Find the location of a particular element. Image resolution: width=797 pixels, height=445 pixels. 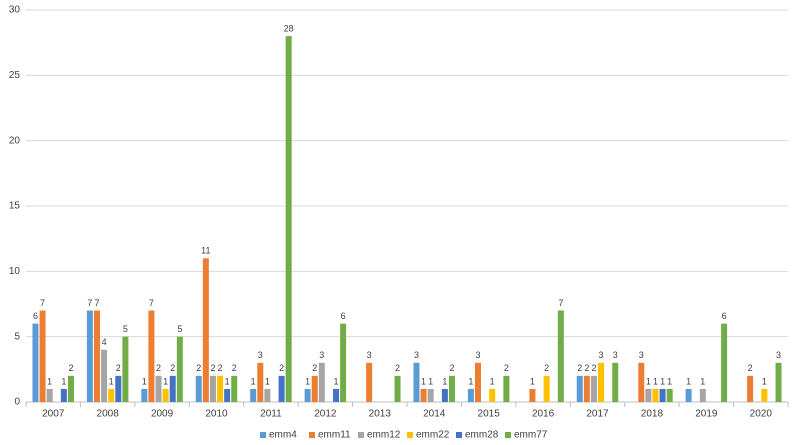

data-label: 28 is located at coordinates (289, 29).